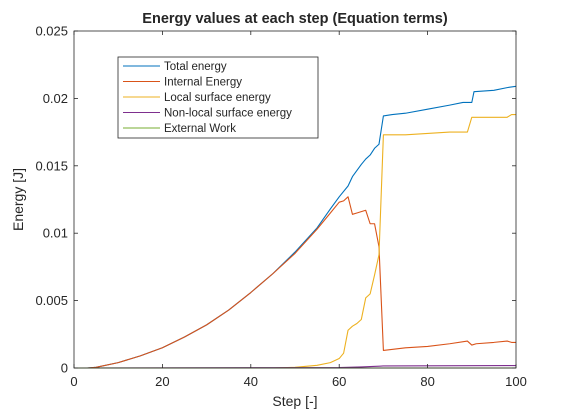 The width and height of the screenshot is (570, 413). Describe the element at coordinates (51, 165) in the screenshot. I see `y-tick-label: 0.015` at that location.